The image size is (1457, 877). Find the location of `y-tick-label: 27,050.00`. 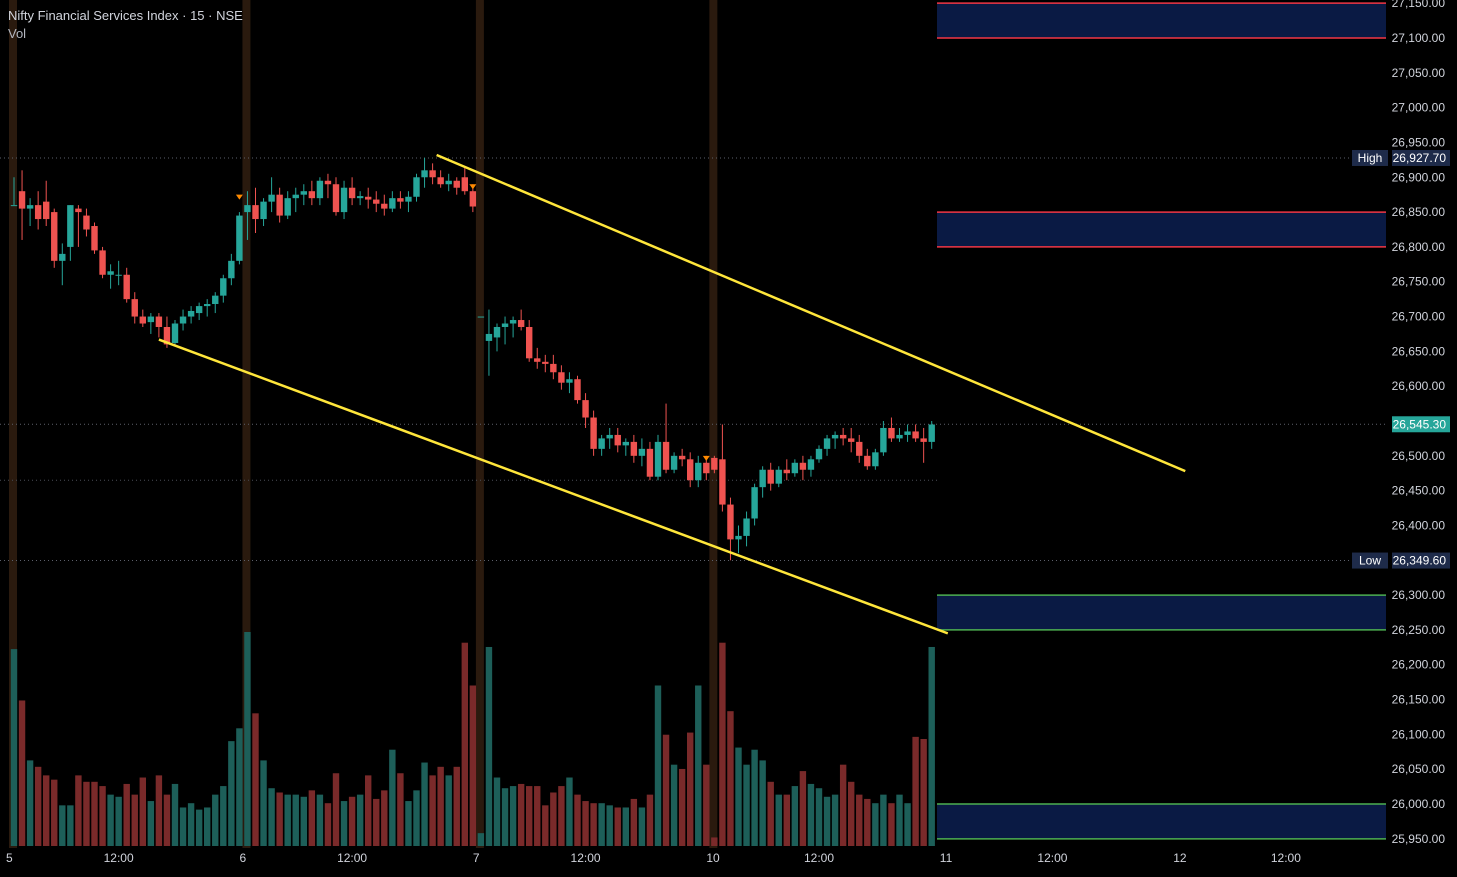

y-tick-label: 27,050.00 is located at coordinates (1419, 73).